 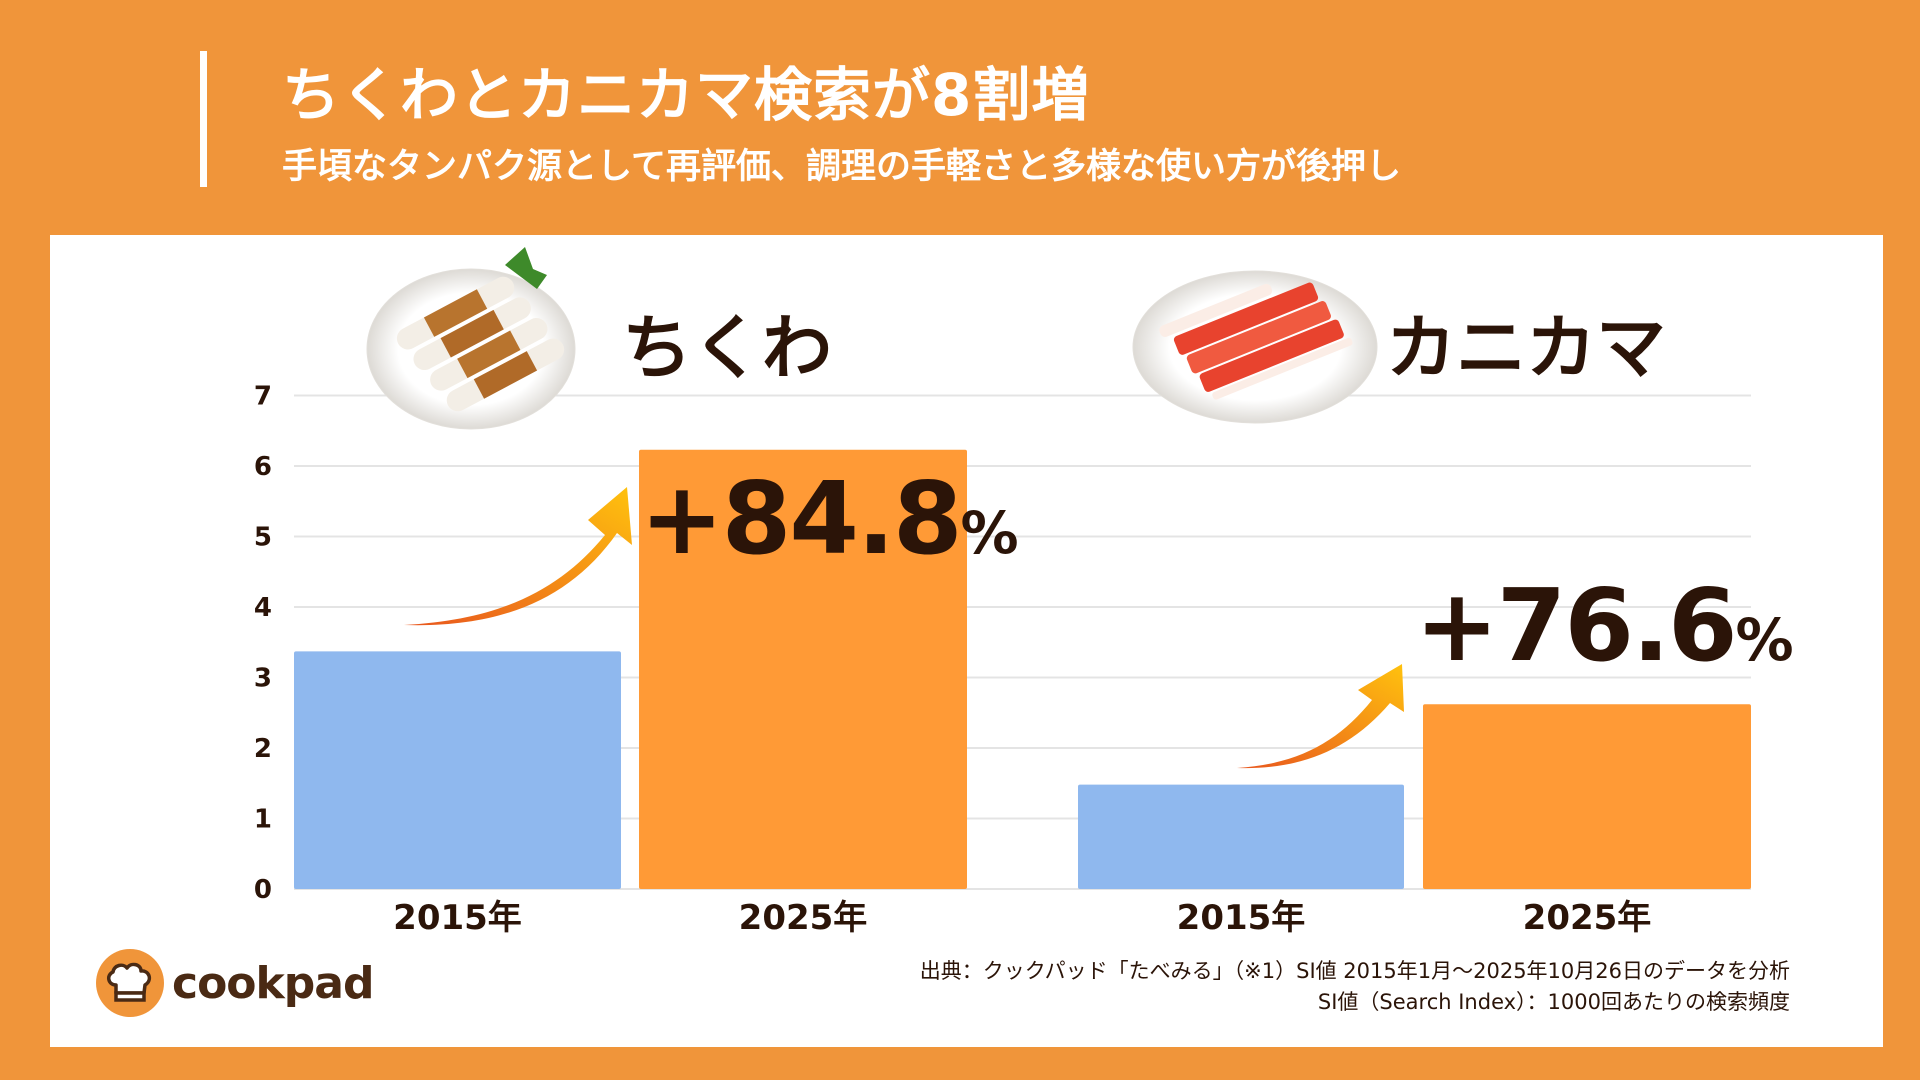 What do you see at coordinates (203, 119) in the screenshot?
I see `title-accent-bar` at bounding box center [203, 119].